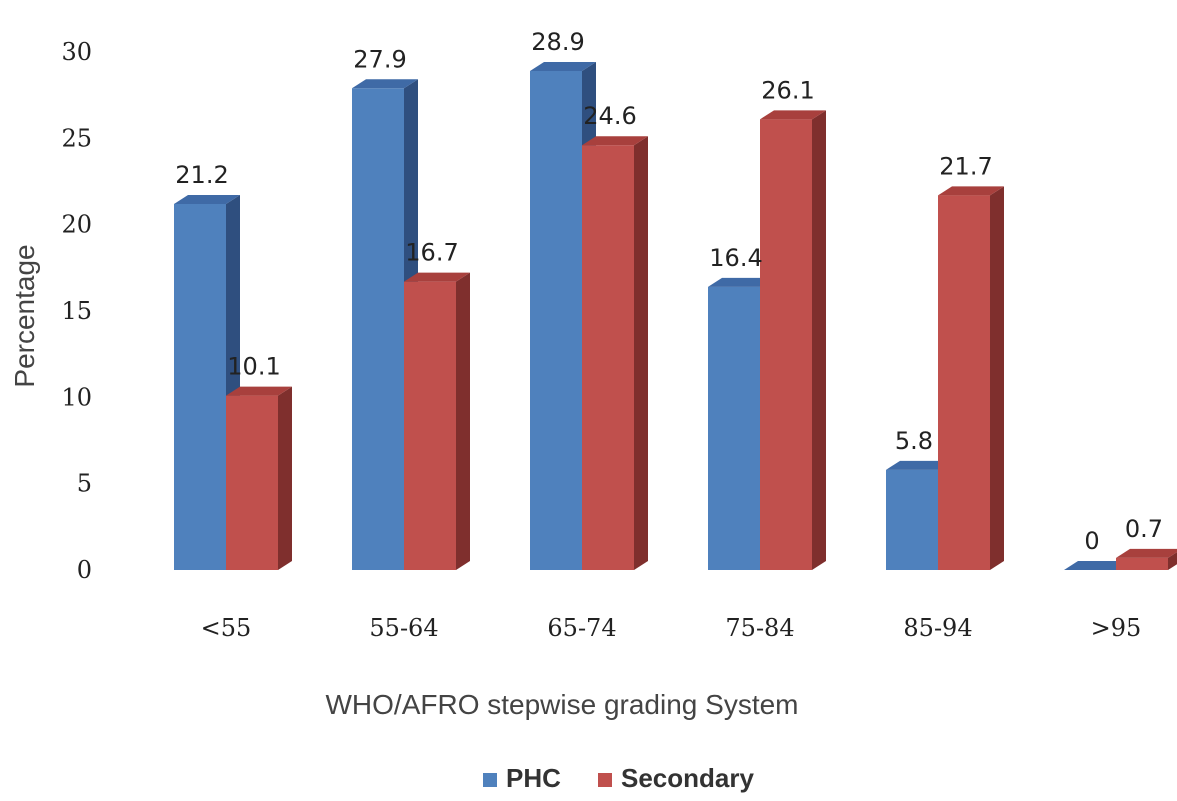 This screenshot has width=1177, height=801. What do you see at coordinates (533, 778) in the screenshot?
I see `legend-label: PHC` at bounding box center [533, 778].